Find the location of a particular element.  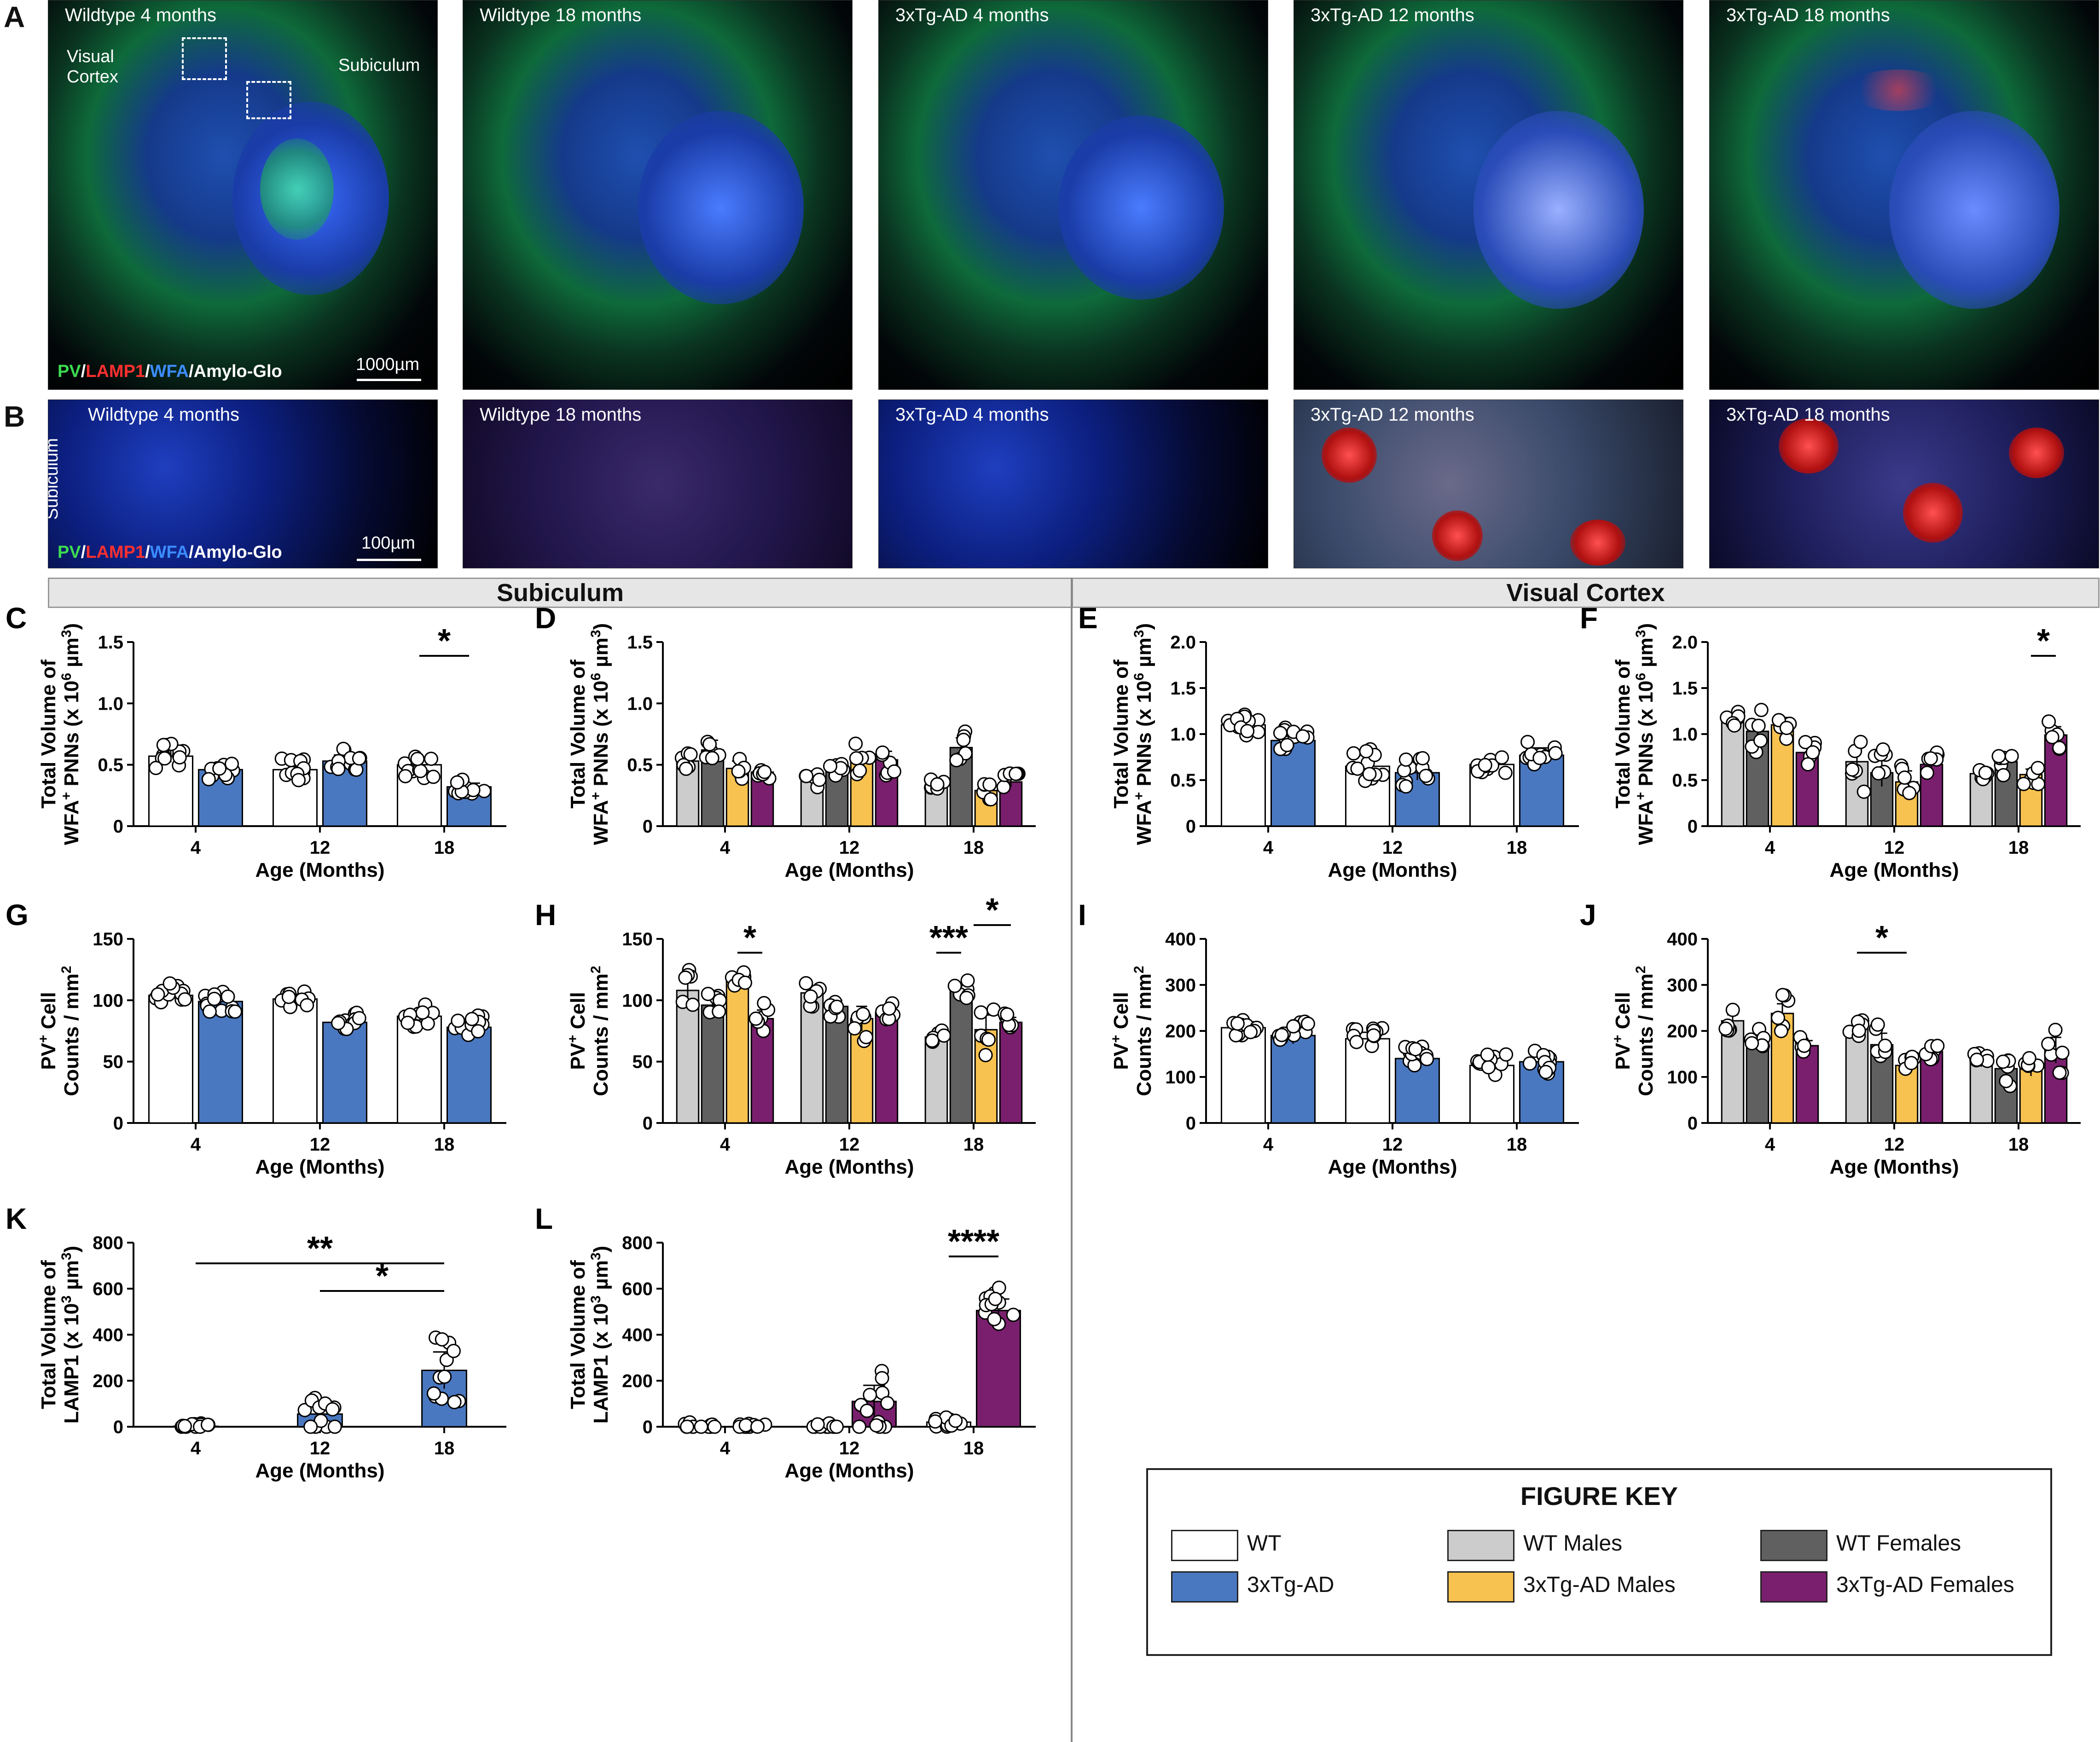

y-tick-label: 400 is located at coordinates (1180, 939).